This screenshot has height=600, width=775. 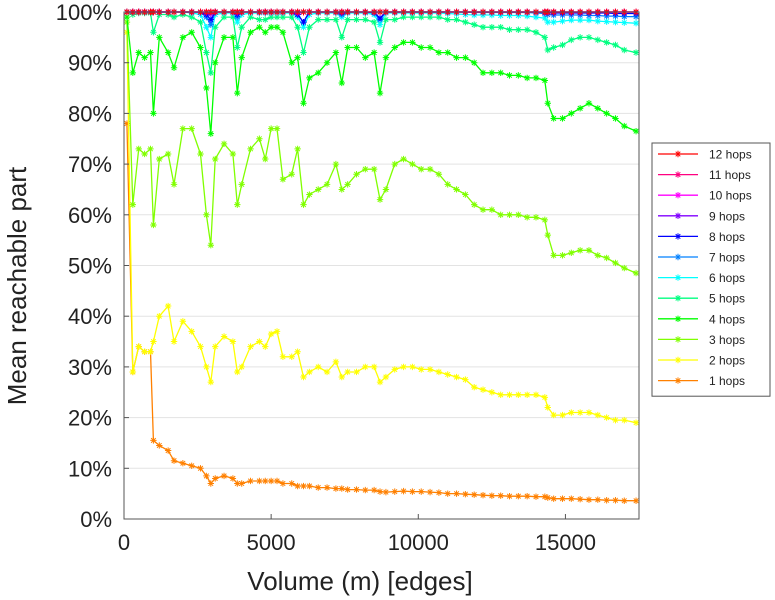 I want to click on legend-label: 8 hops, so click(x=727, y=237).